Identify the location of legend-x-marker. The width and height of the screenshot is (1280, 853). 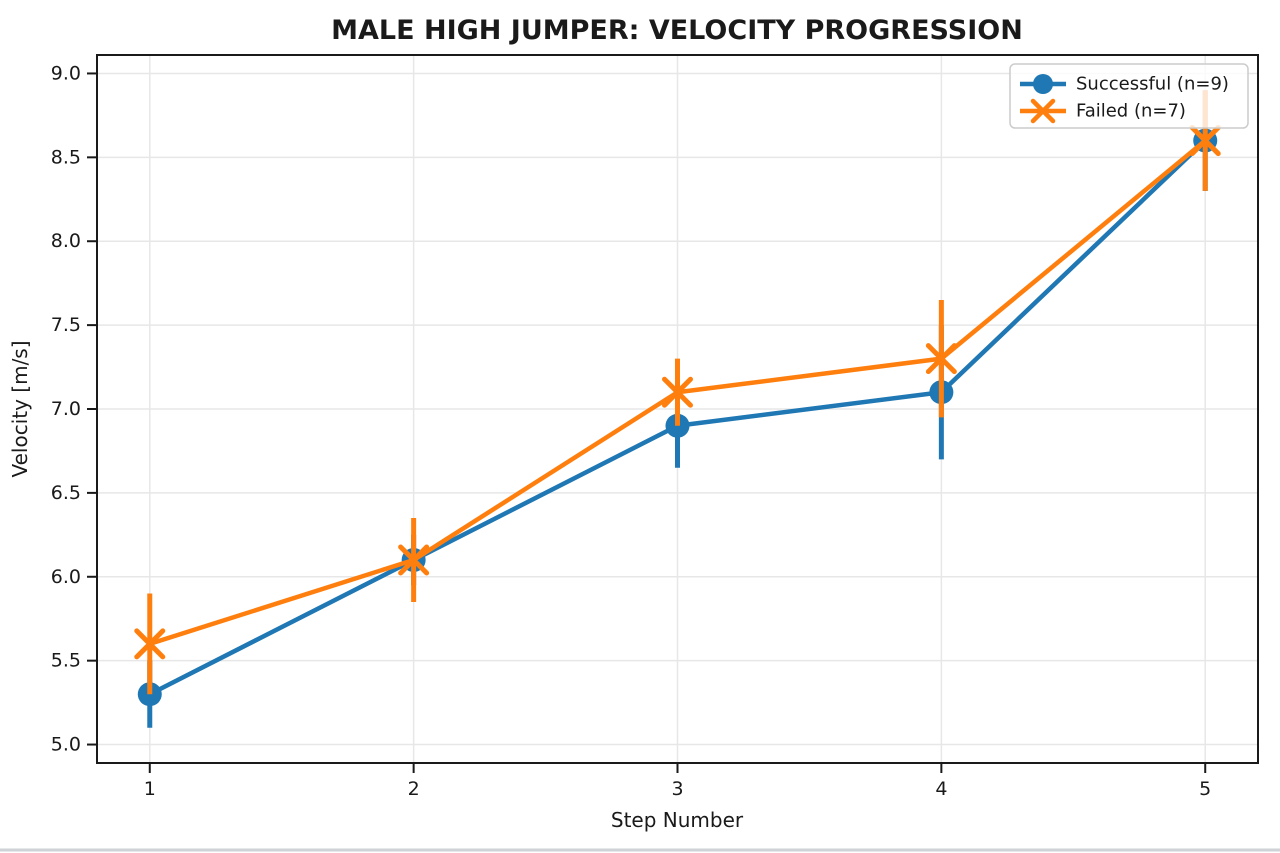
(1043, 111).